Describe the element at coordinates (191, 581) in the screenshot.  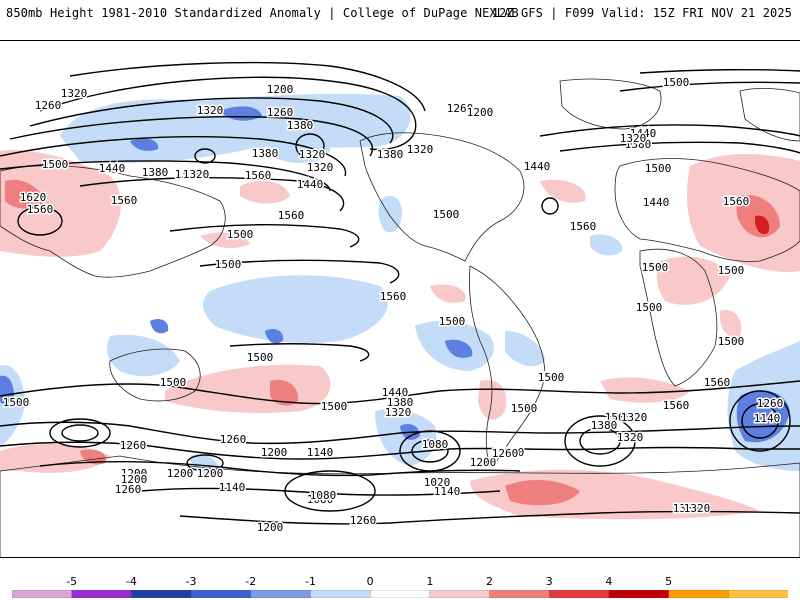
I see `colorbar-tick-label: -3` at that location.